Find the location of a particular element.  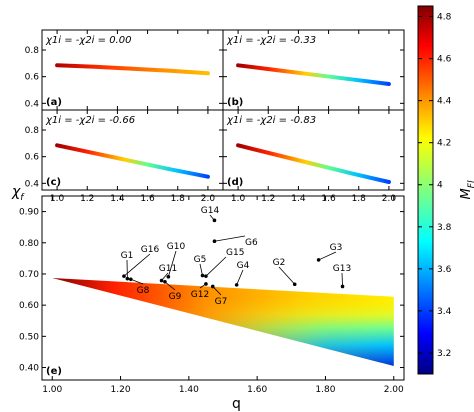

point-g5: G5 is located at coordinates (200, 266).